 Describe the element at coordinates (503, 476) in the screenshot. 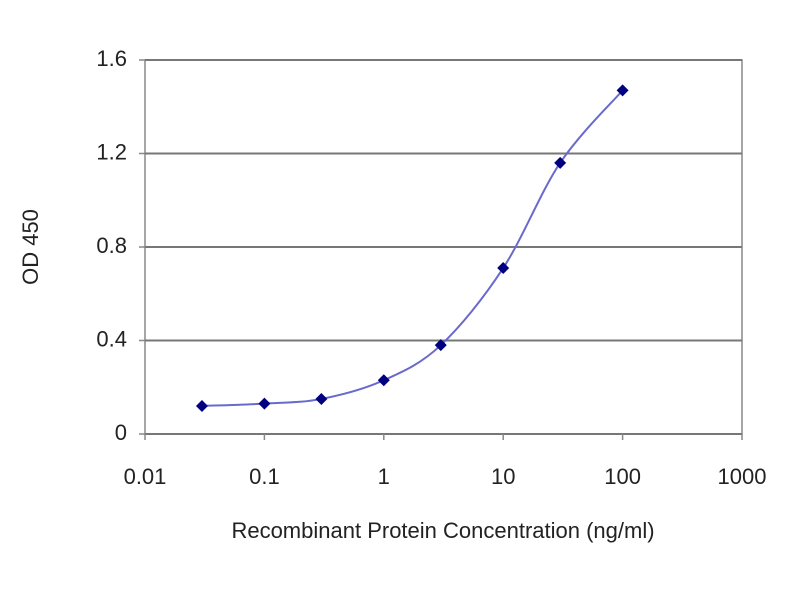

I see `x-tick-label: 10` at that location.